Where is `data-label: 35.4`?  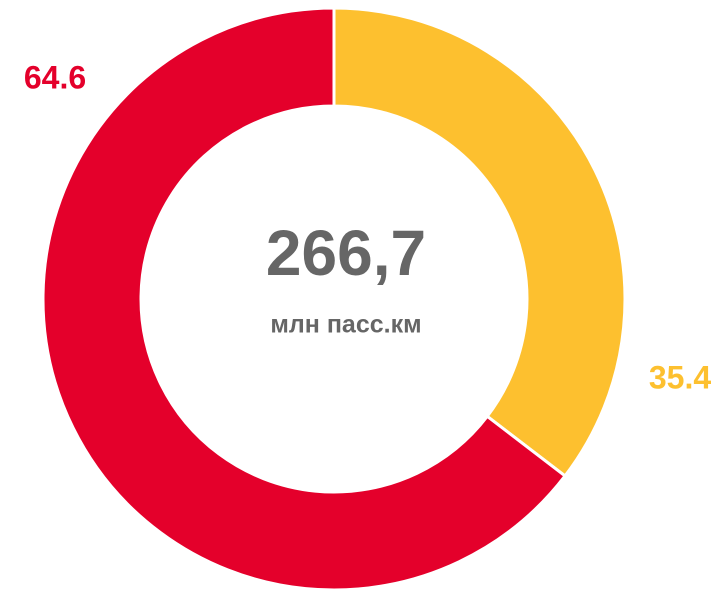 data-label: 35.4 is located at coordinates (680, 377).